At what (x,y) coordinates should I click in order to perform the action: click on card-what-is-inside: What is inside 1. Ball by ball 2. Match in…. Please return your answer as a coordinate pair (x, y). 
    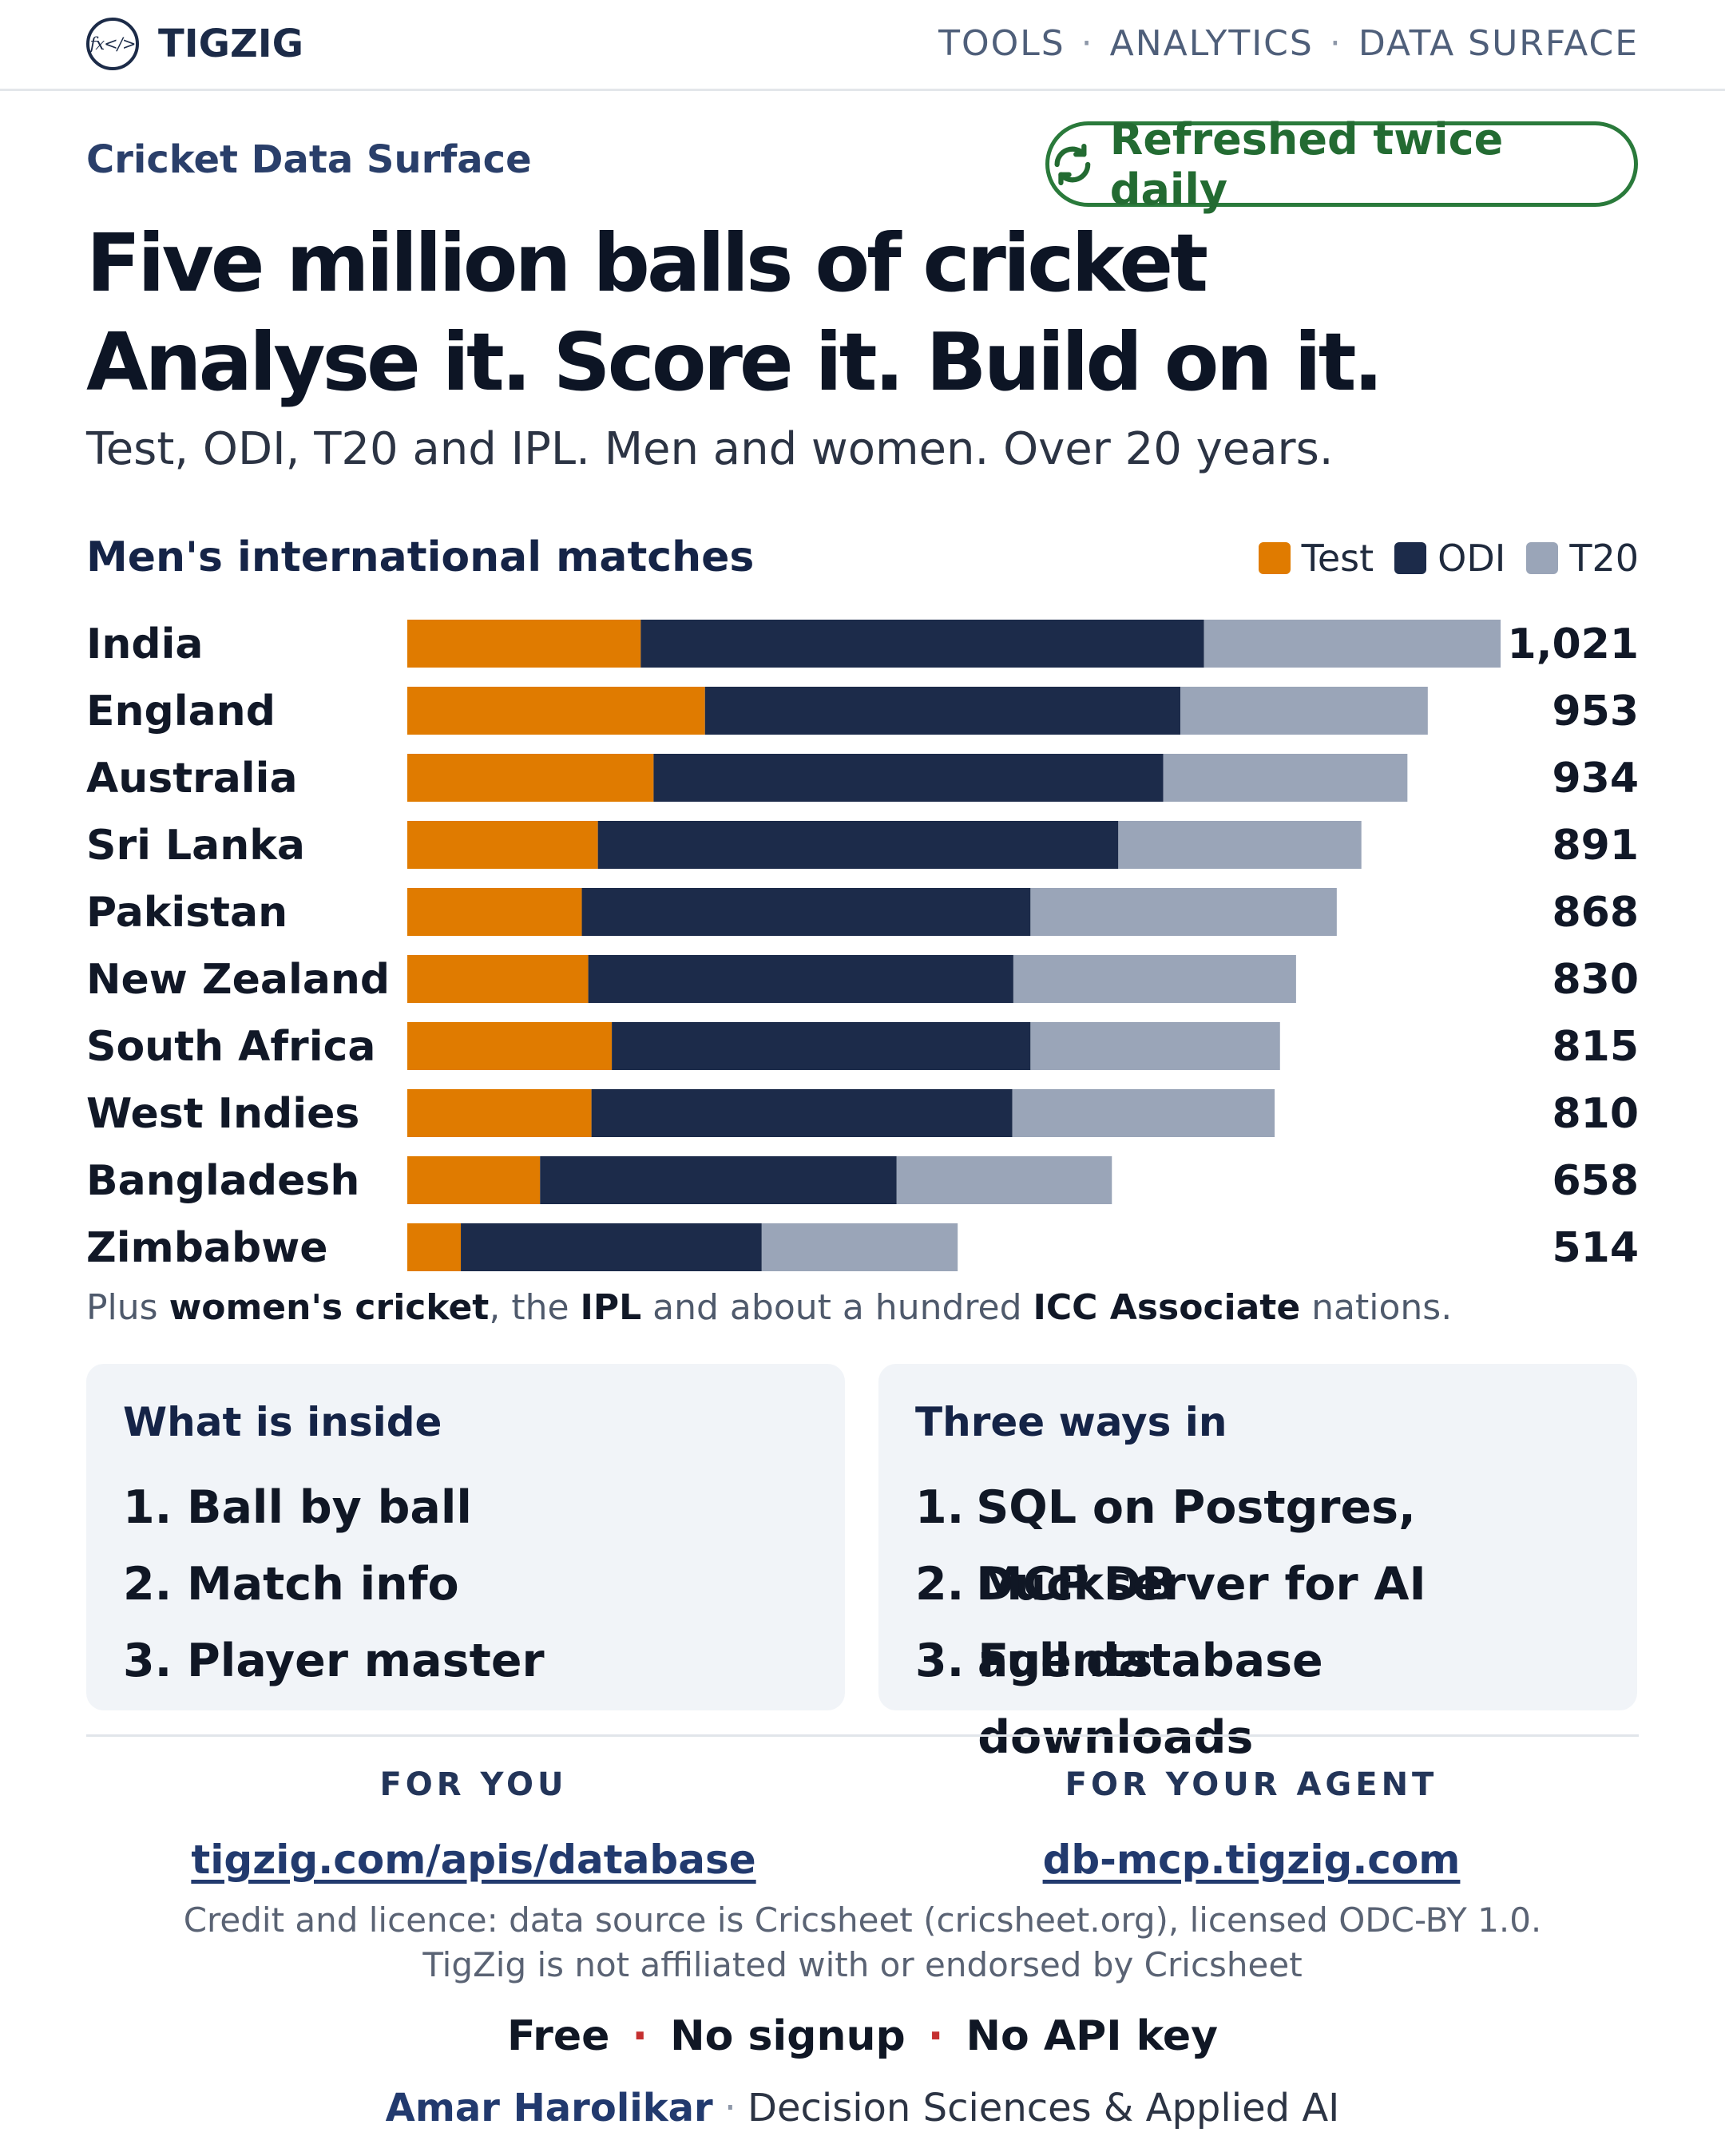
    Looking at the image, I should click on (466, 1537).